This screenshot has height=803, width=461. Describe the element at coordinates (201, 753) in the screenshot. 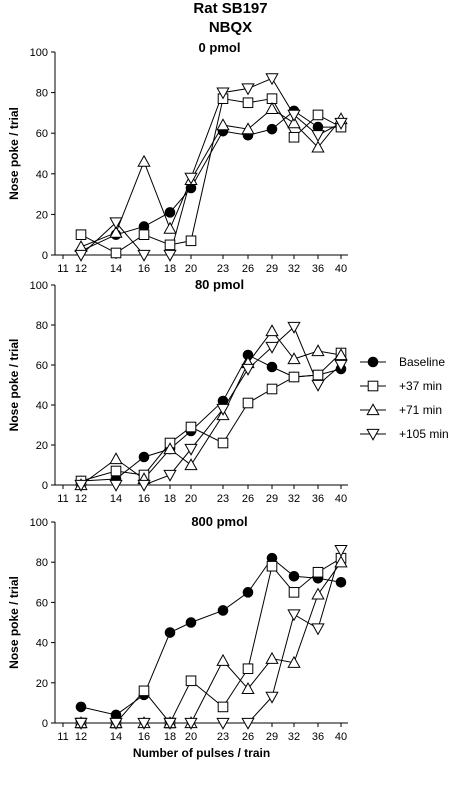

I see `x-axis-label: Number of pulses / train` at that location.